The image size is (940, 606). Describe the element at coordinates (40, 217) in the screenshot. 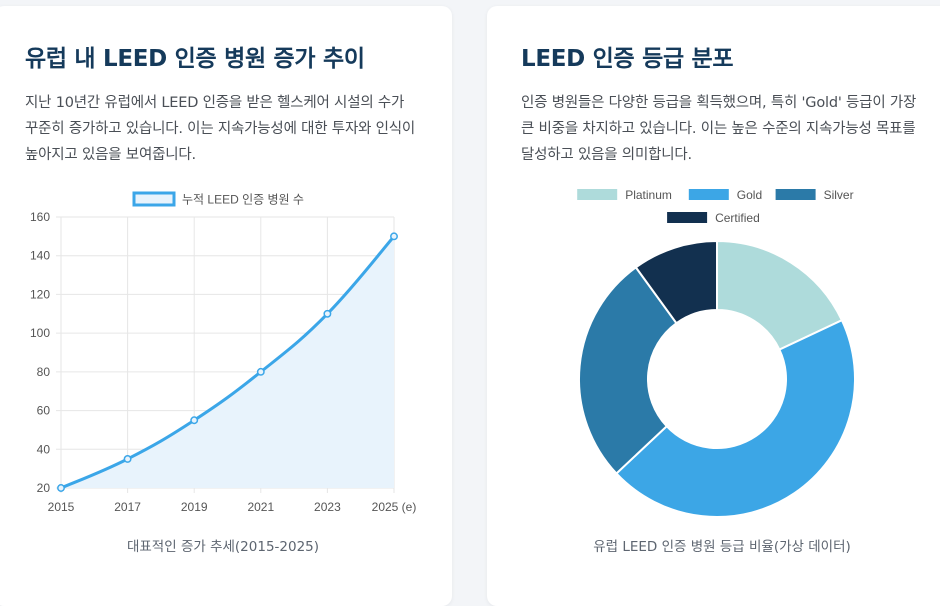

I see `y-tick-label: 160` at that location.